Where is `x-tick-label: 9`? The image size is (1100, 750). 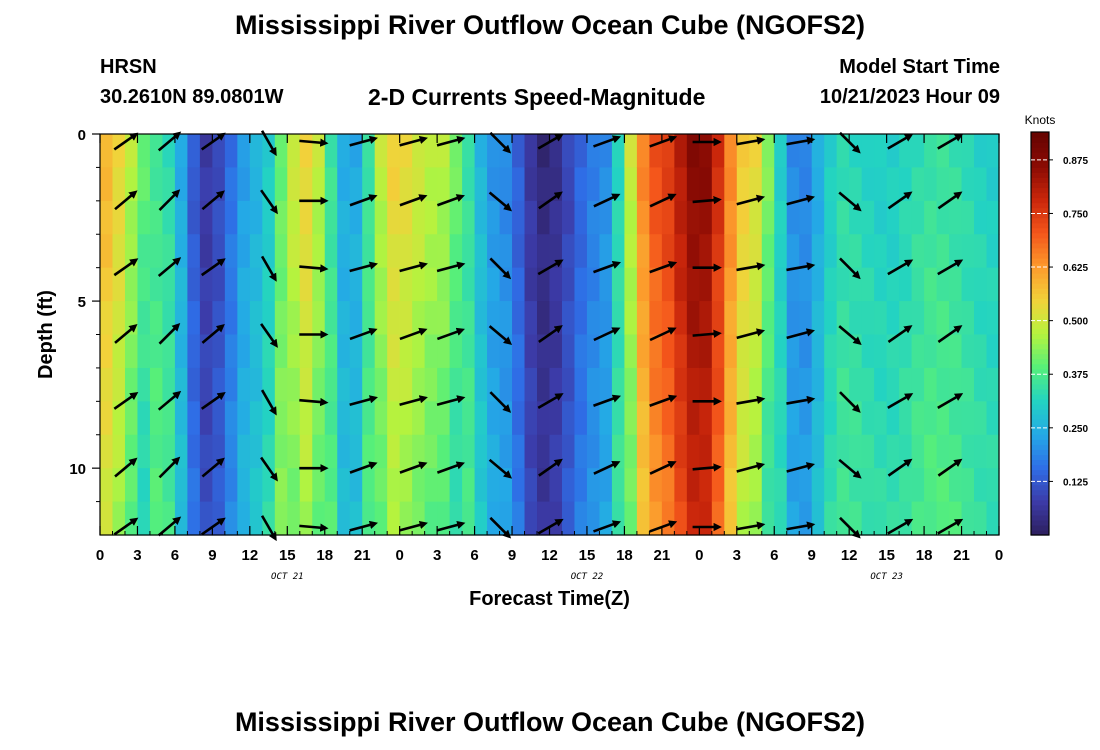
x-tick-label: 9 is located at coordinates (512, 555).